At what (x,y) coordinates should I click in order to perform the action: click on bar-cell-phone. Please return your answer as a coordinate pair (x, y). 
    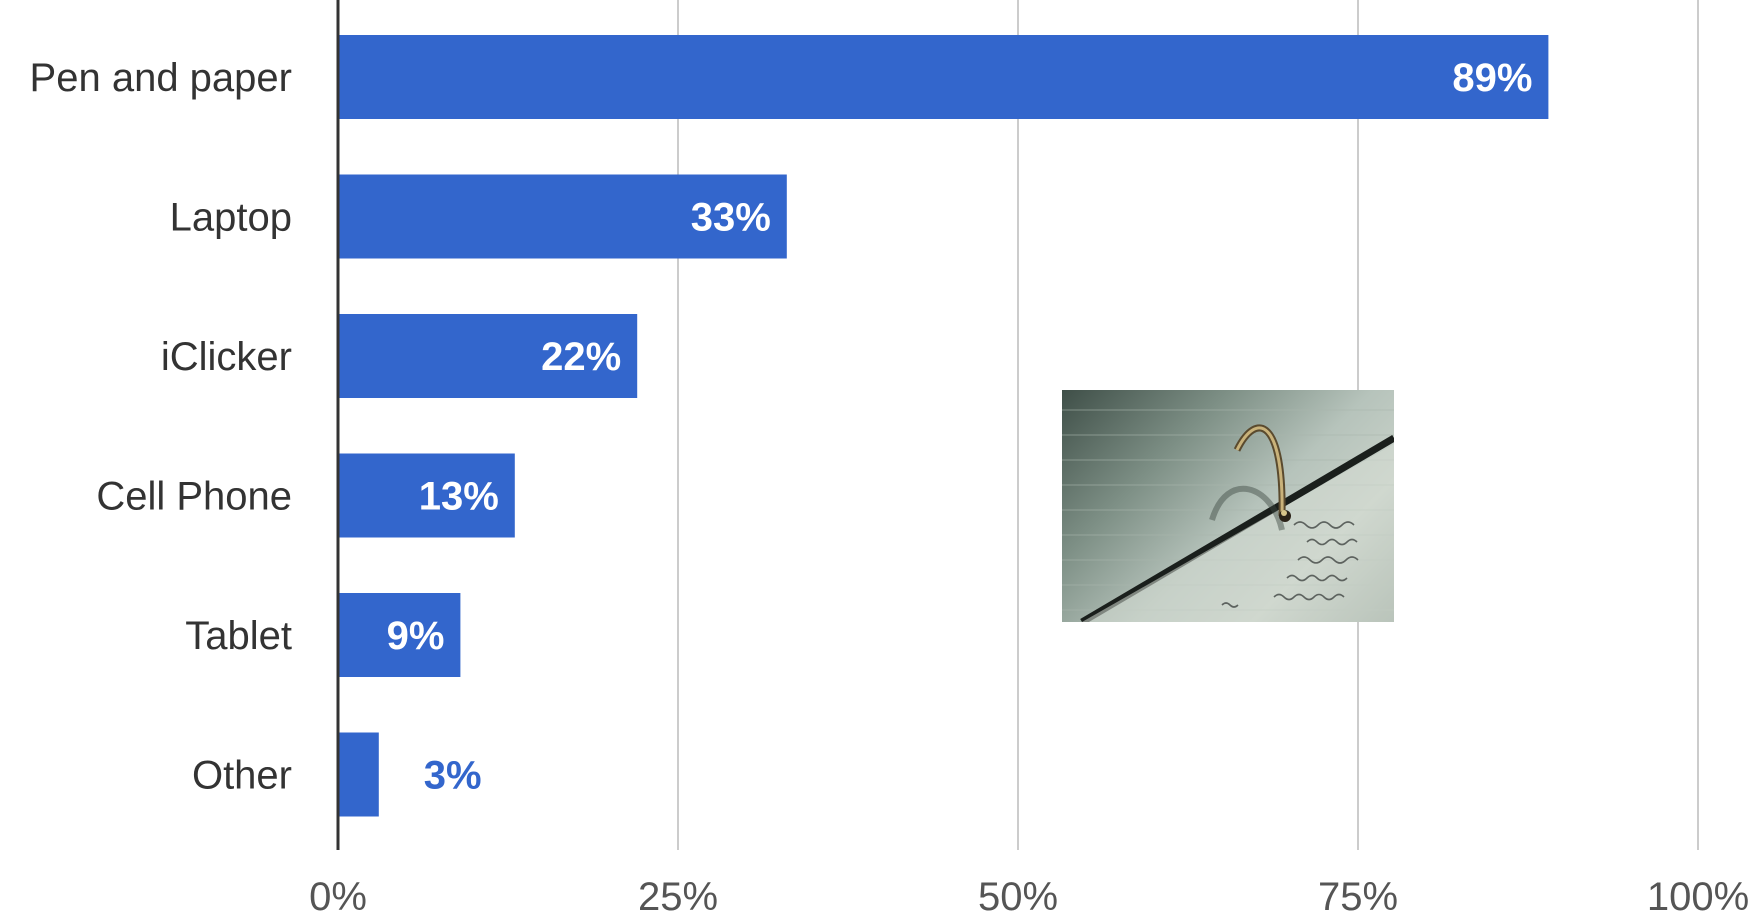
    Looking at the image, I should click on (426, 495).